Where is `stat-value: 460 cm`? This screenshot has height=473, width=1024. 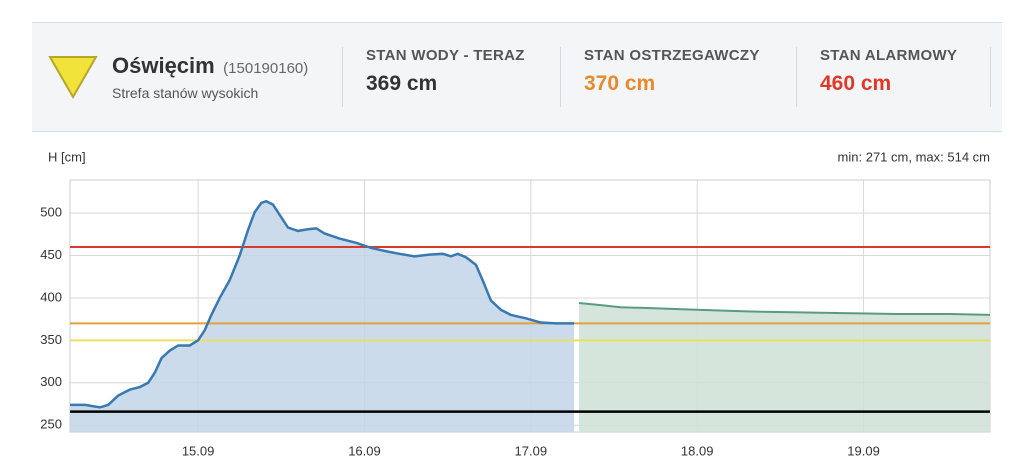
stat-value: 460 cm is located at coordinates (856, 83).